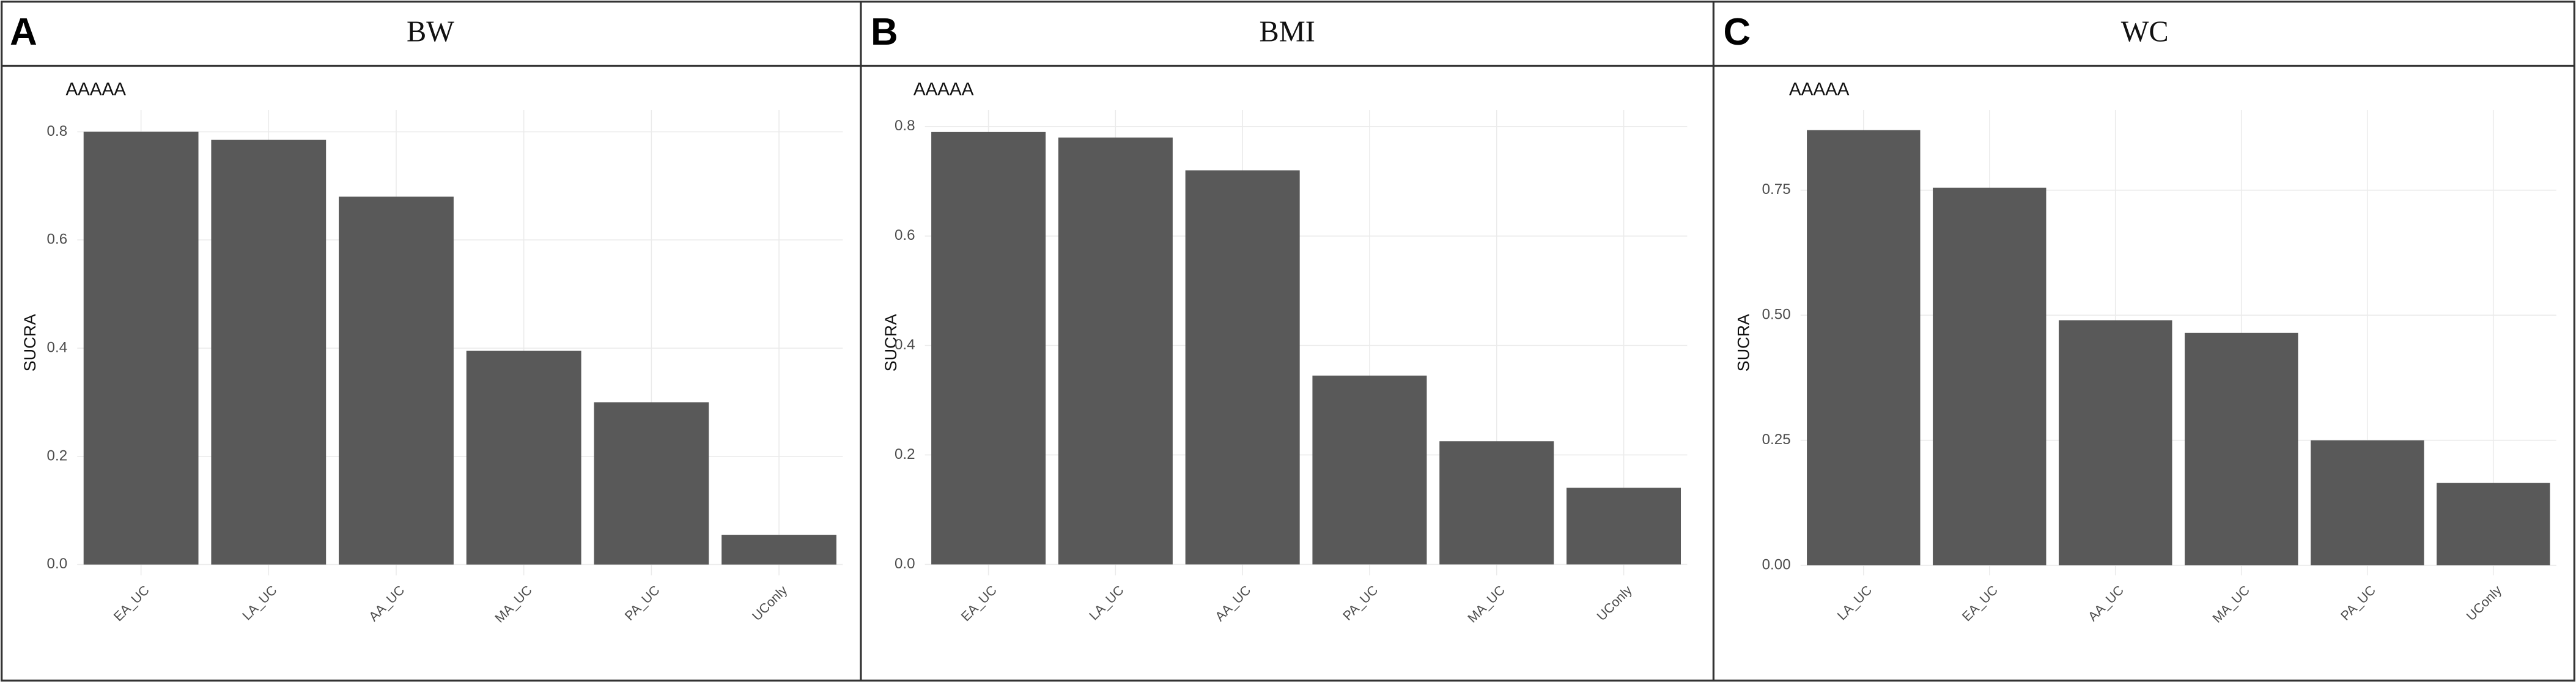  Describe the element at coordinates (23, 32) in the screenshot. I see `panel-letter: A` at that location.